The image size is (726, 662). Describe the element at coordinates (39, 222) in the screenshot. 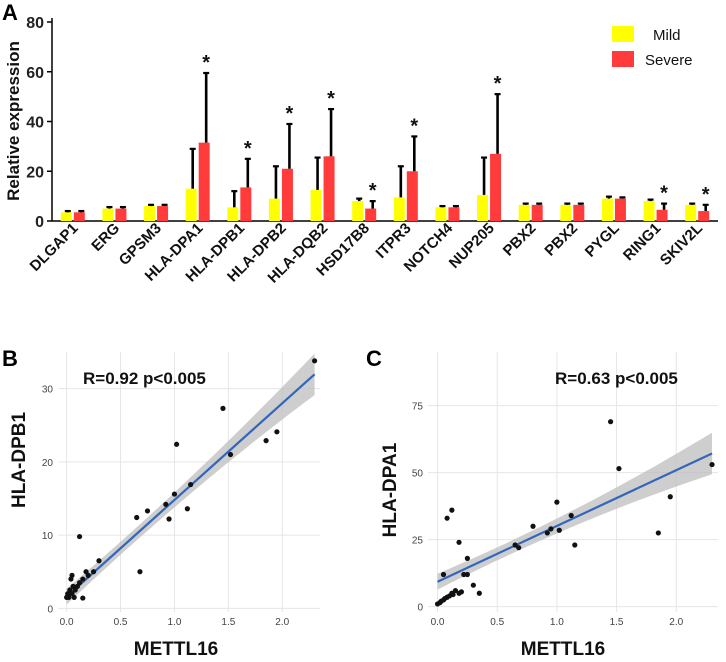

I see `bar-y-tick-label: 0` at that location.